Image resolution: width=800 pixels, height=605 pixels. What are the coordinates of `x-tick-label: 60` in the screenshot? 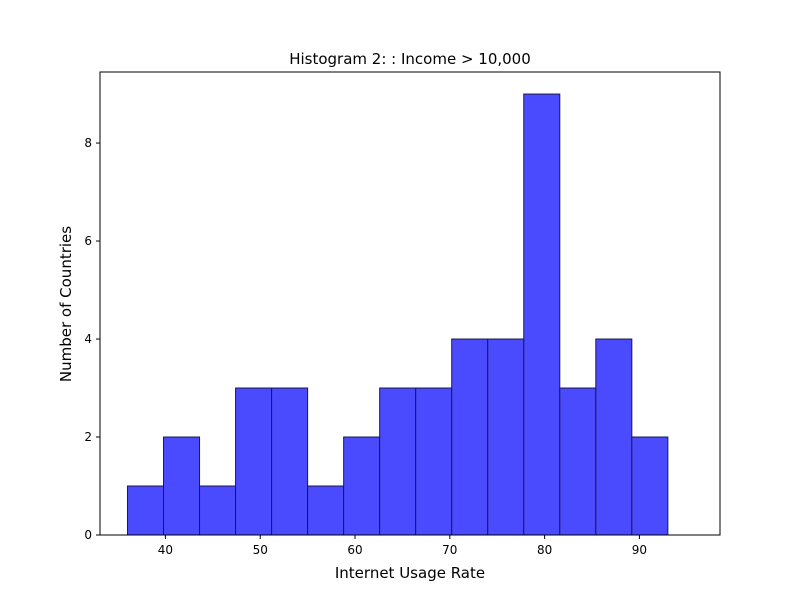 It's located at (354, 550).